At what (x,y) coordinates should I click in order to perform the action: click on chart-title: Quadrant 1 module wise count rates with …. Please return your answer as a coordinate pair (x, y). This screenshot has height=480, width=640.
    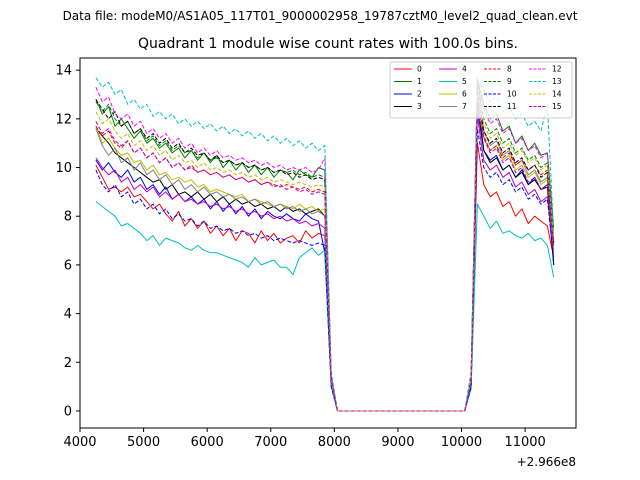
    Looking at the image, I should click on (328, 44).